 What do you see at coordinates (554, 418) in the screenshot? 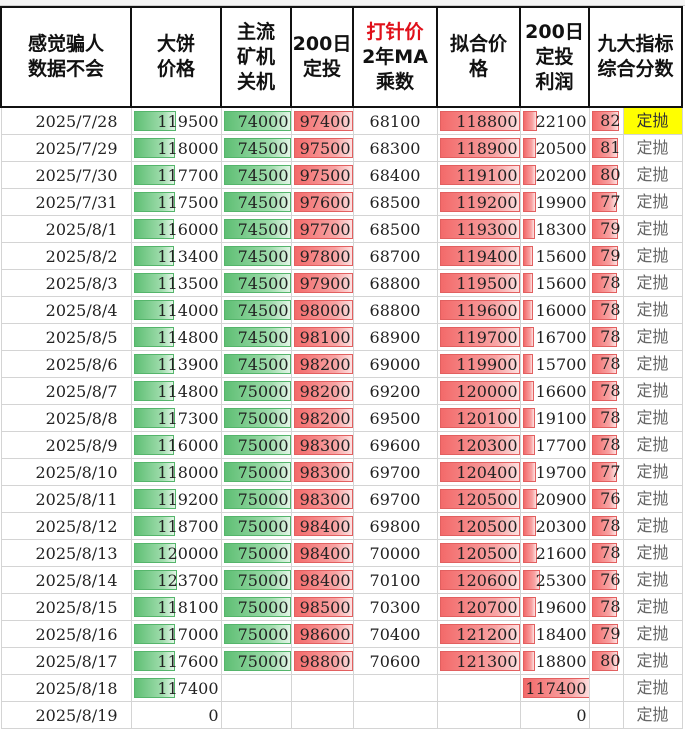
I see `cell-200d-dca-profit: 19100` at bounding box center [554, 418].